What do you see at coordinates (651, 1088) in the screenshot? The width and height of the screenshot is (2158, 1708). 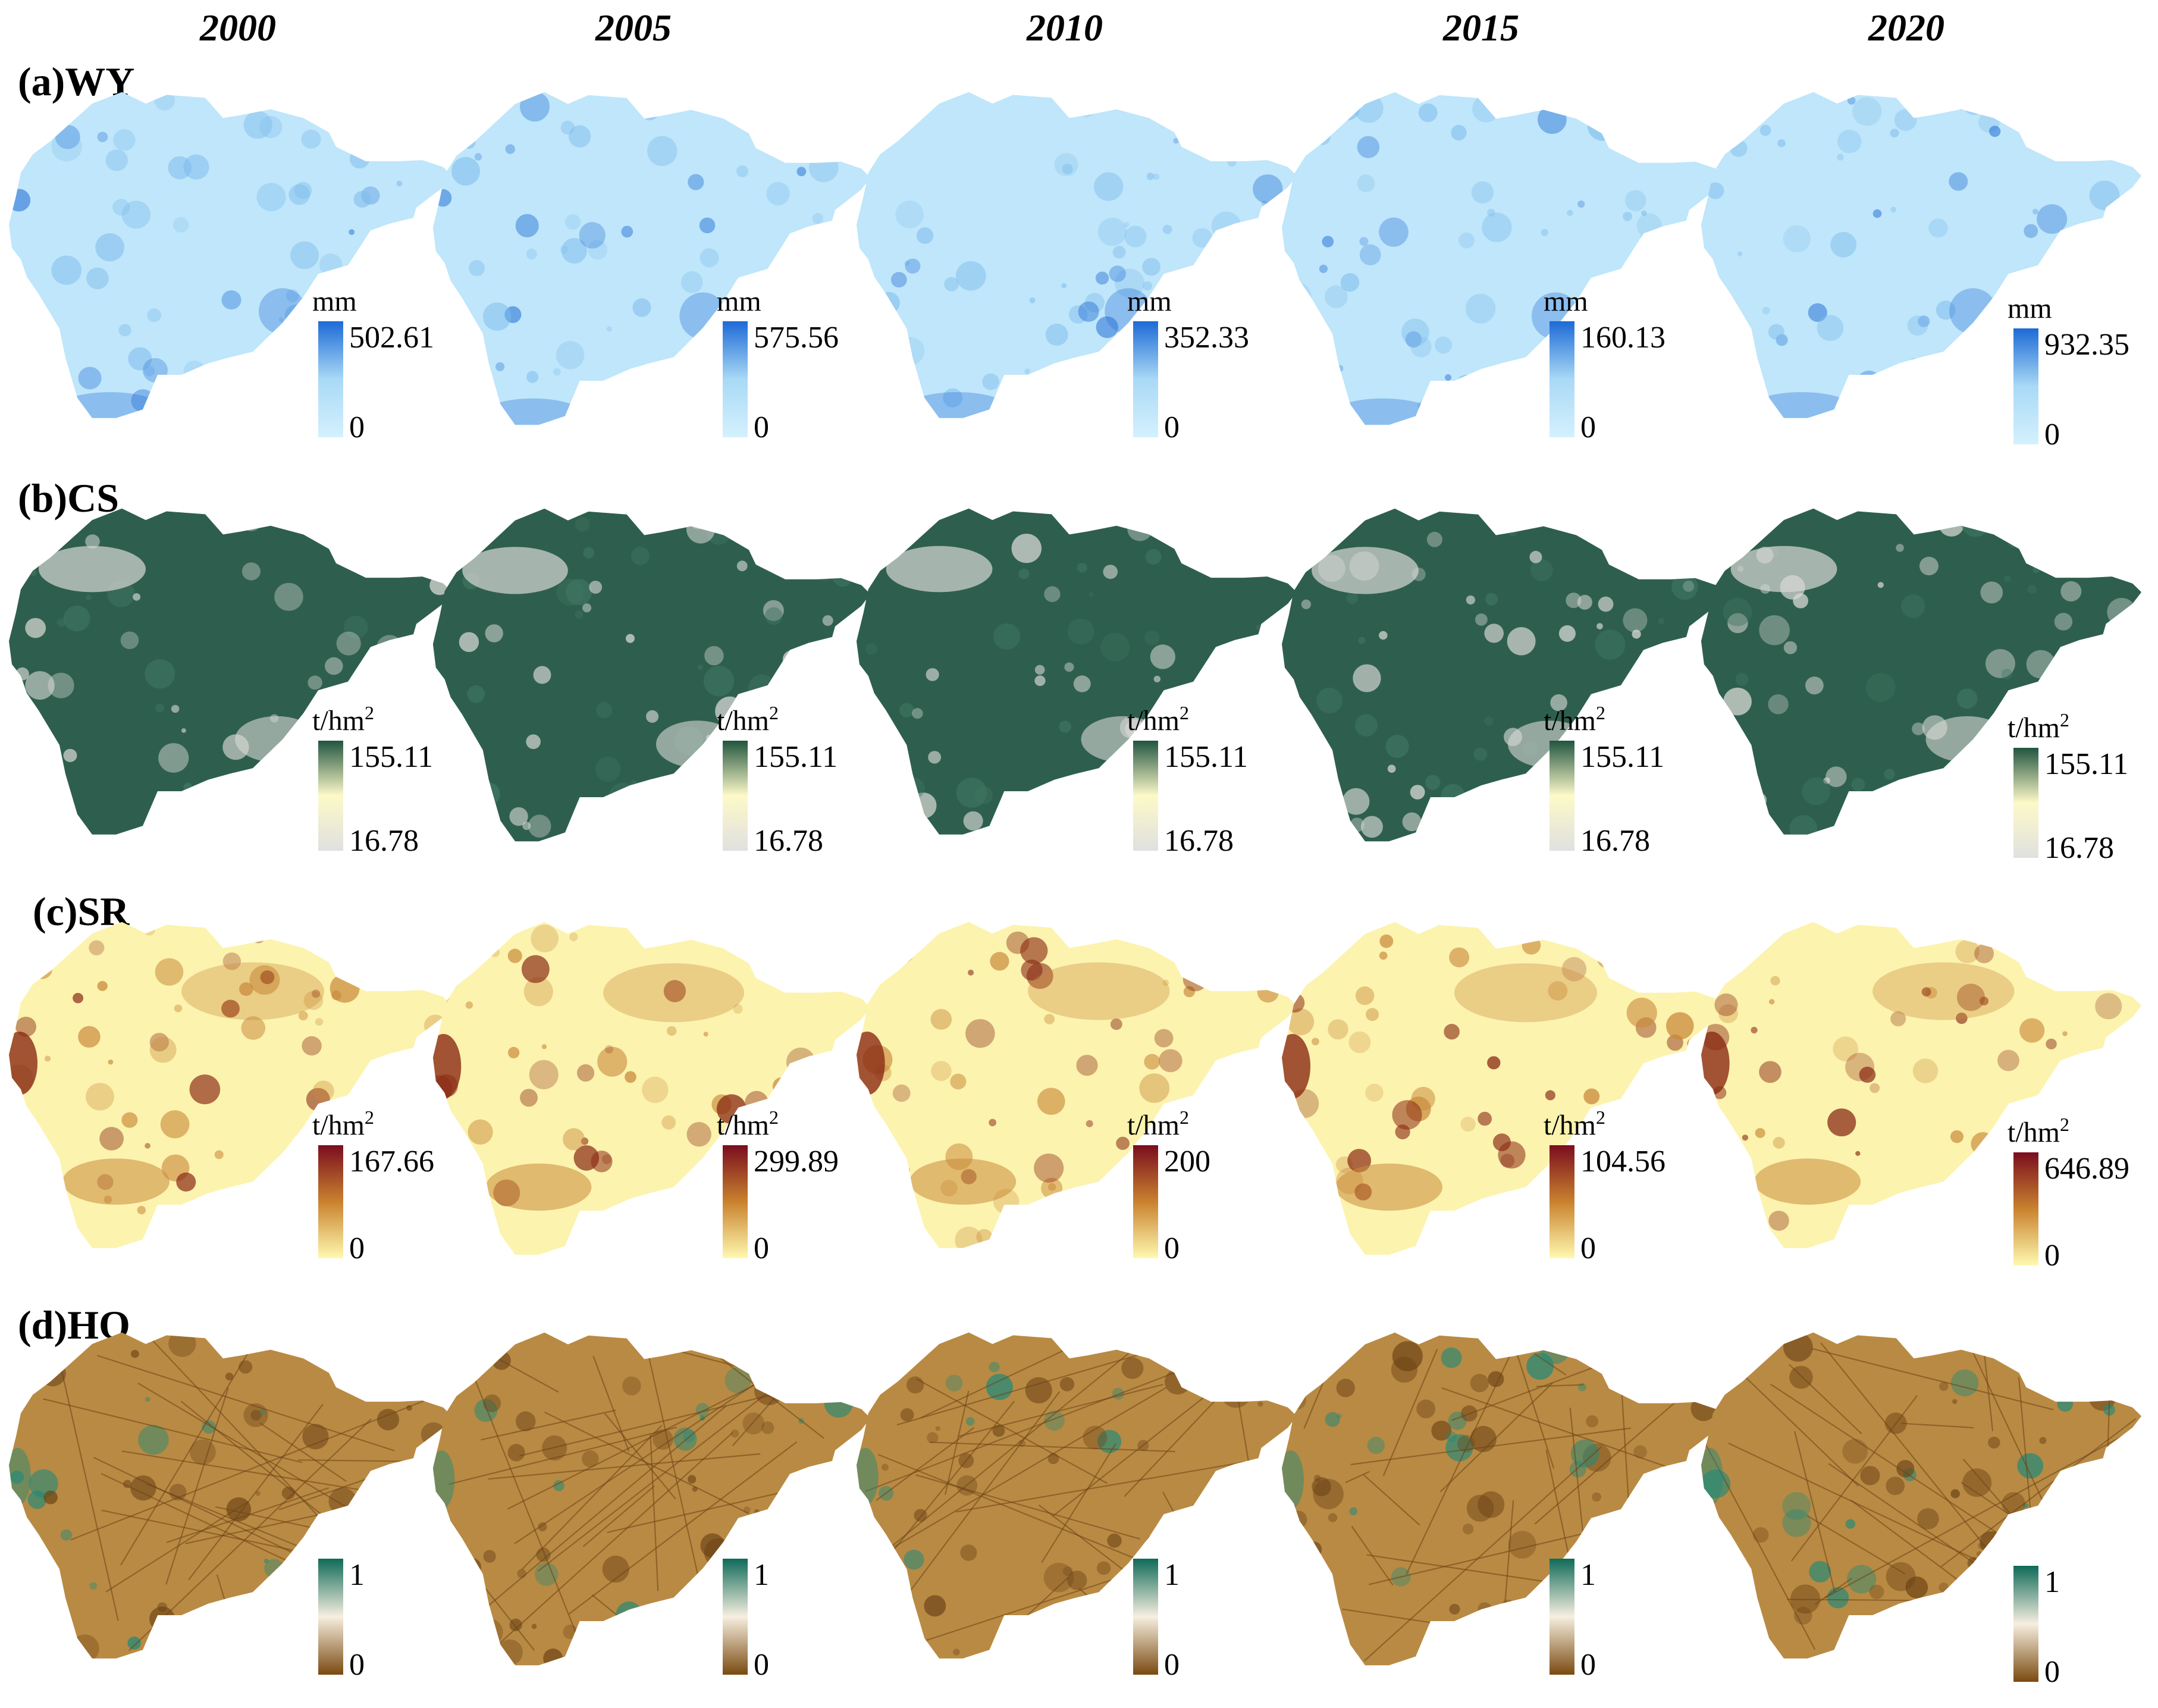 I see `map-panel-csr-2005` at bounding box center [651, 1088].